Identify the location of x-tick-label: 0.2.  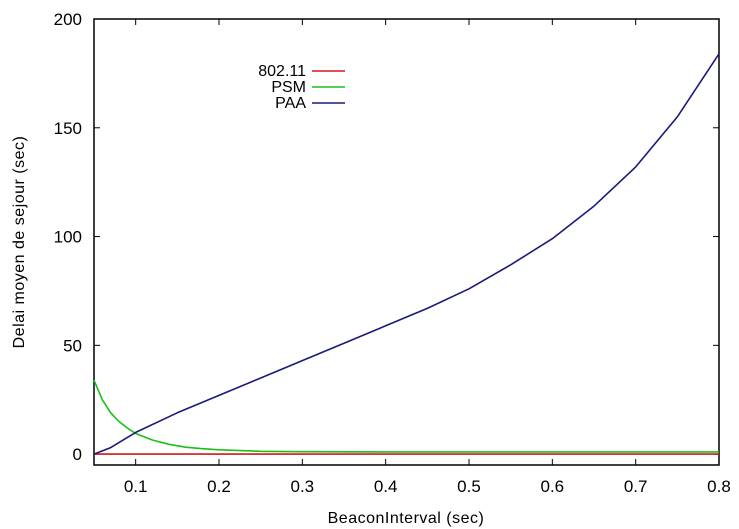
(219, 486).